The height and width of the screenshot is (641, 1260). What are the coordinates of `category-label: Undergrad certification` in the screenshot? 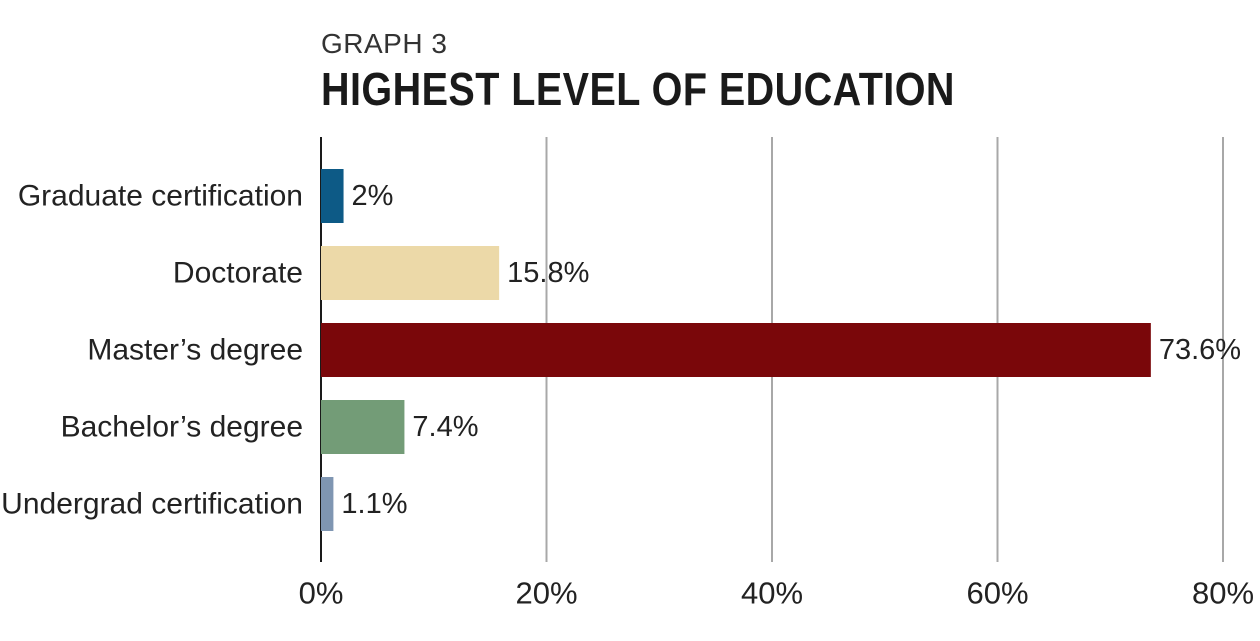 It's located at (152, 504).